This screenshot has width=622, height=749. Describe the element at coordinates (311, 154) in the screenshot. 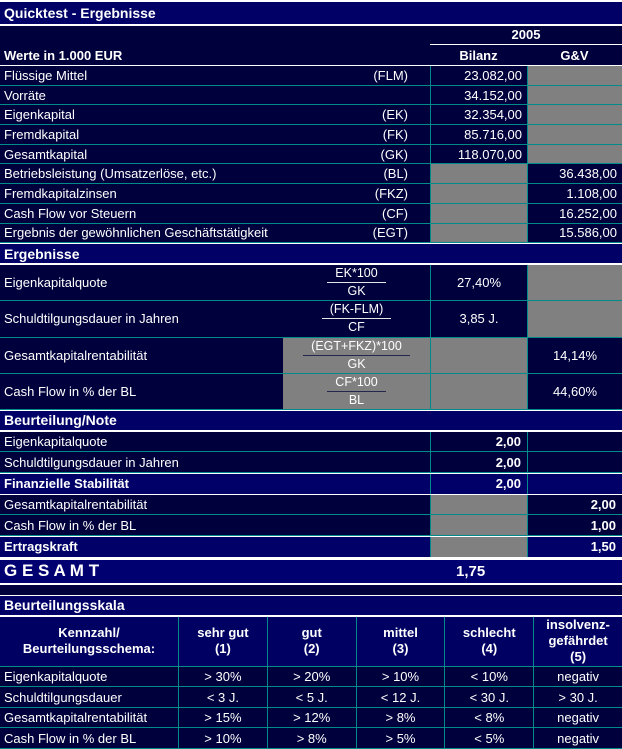

I see `input-row-gesamtkapital: Gesamtkapital (GK) 118.070,00` at that location.